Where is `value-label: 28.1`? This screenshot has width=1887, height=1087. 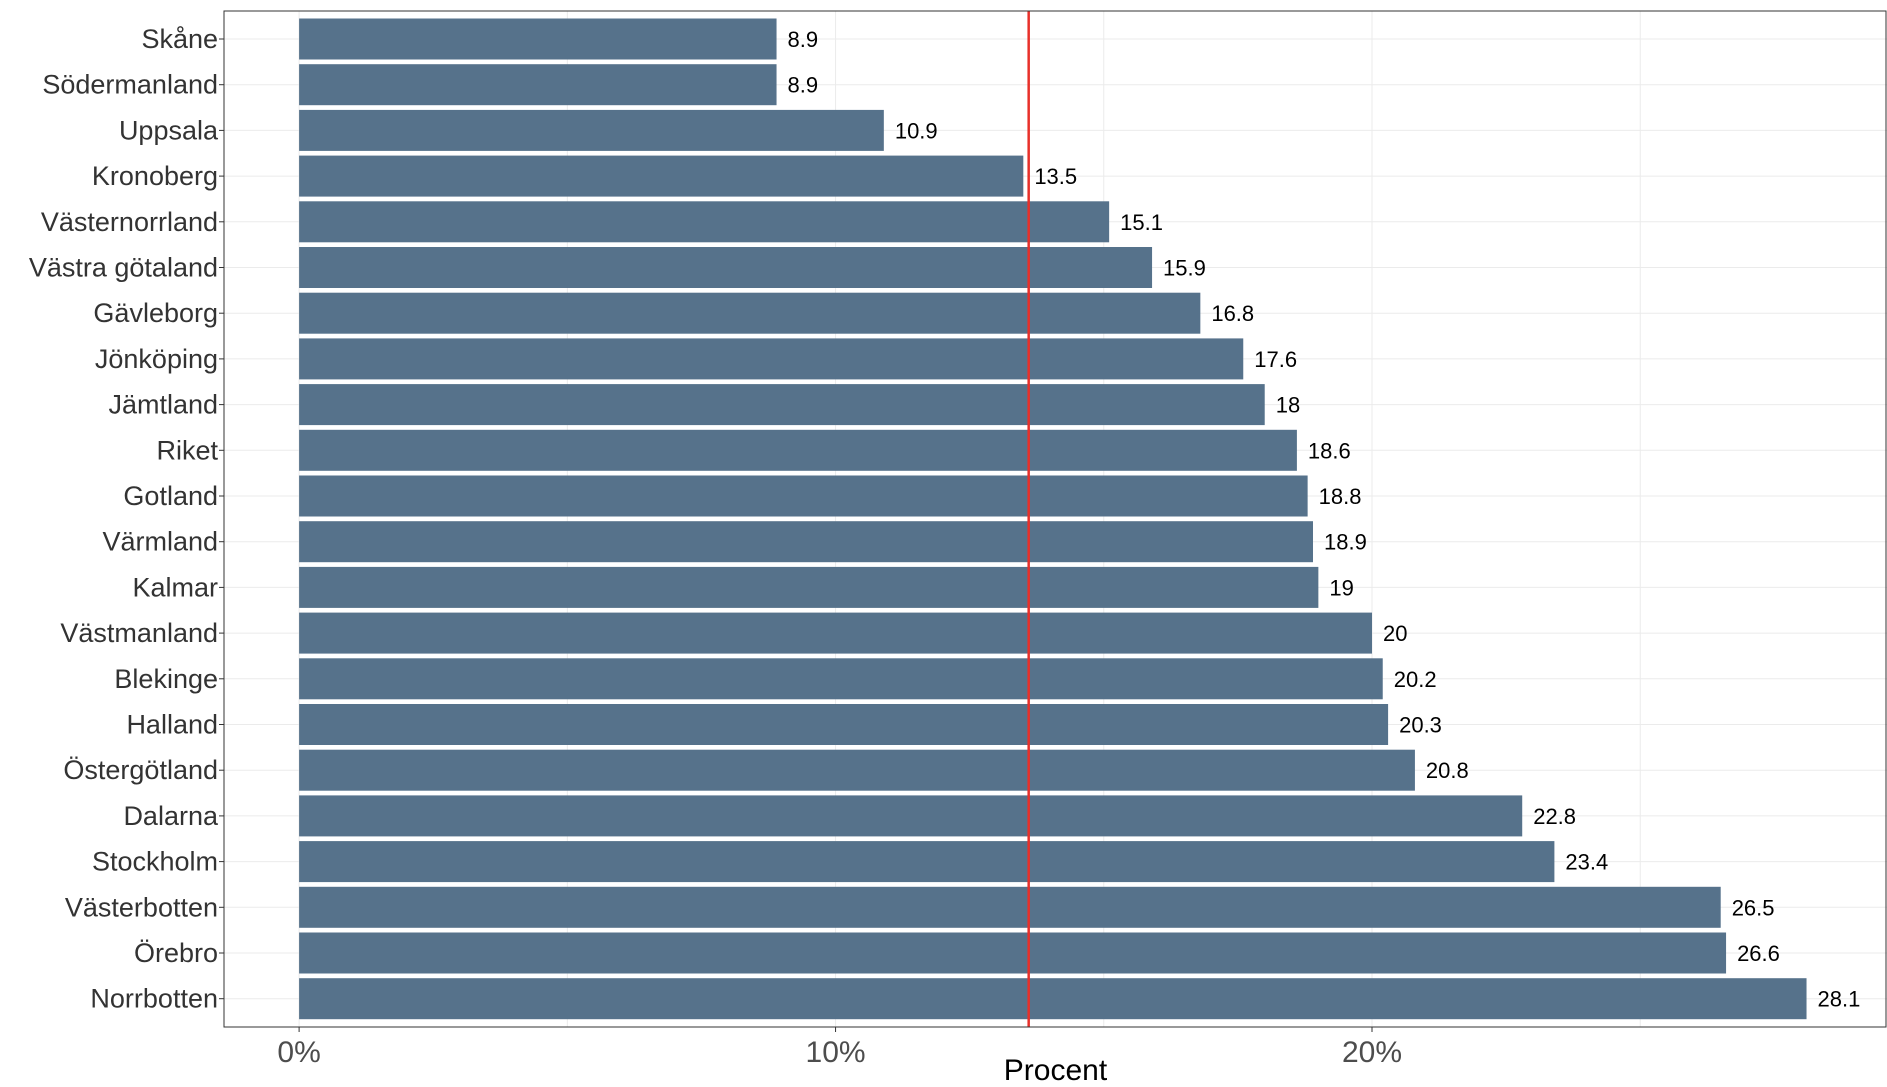
value-label: 28.1 is located at coordinates (1839, 999).